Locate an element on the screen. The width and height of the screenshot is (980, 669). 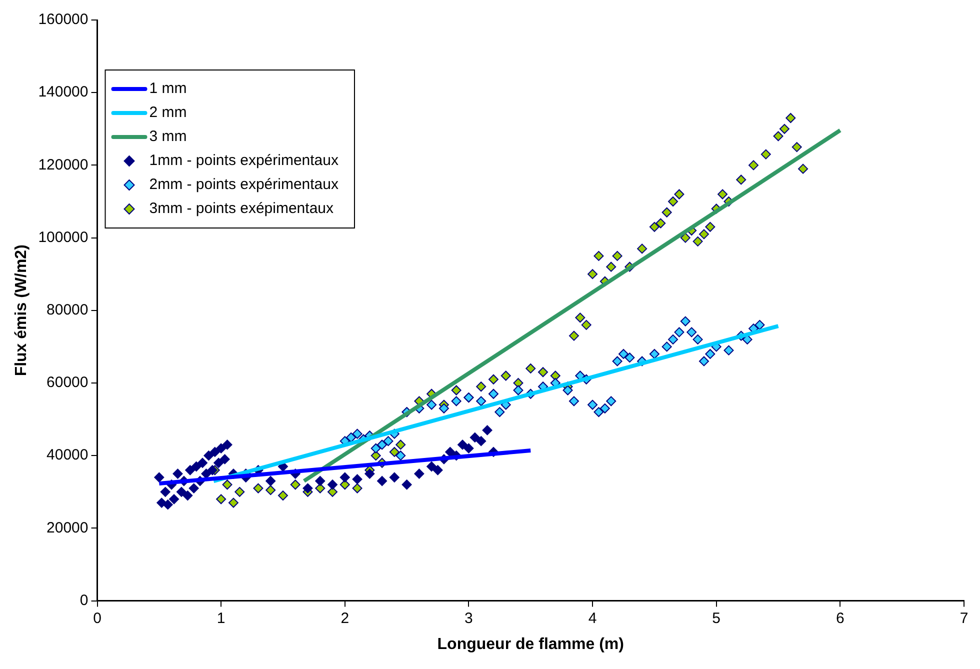
x-tick-label: 3 is located at coordinates (468, 618).